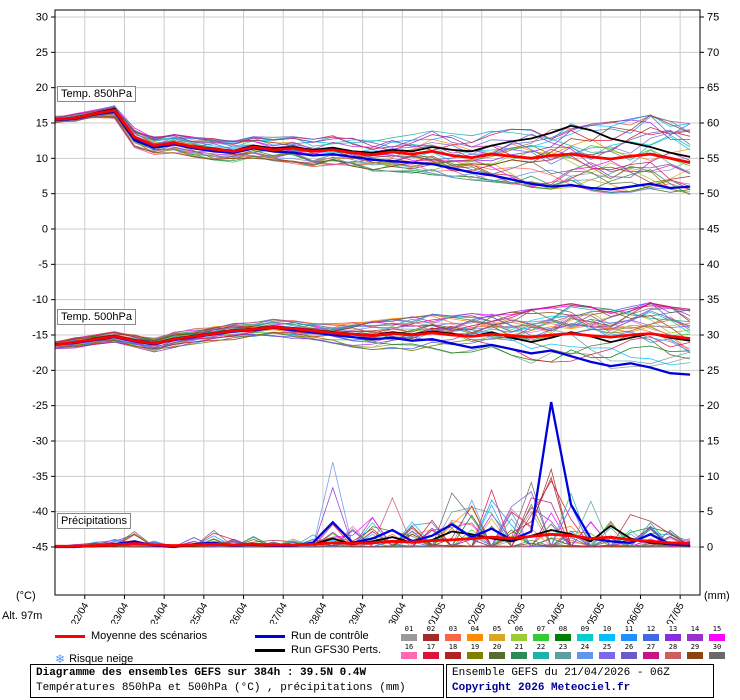  I want to click on pert-member-06: 06, so click(519, 633).